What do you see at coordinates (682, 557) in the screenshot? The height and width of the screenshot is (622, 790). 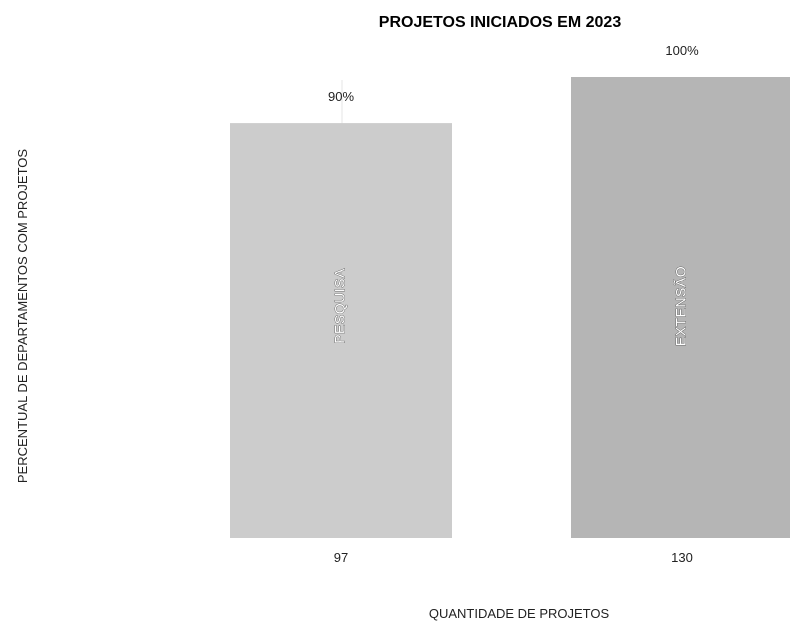 I see `x-tick-label-1: 130` at bounding box center [682, 557].